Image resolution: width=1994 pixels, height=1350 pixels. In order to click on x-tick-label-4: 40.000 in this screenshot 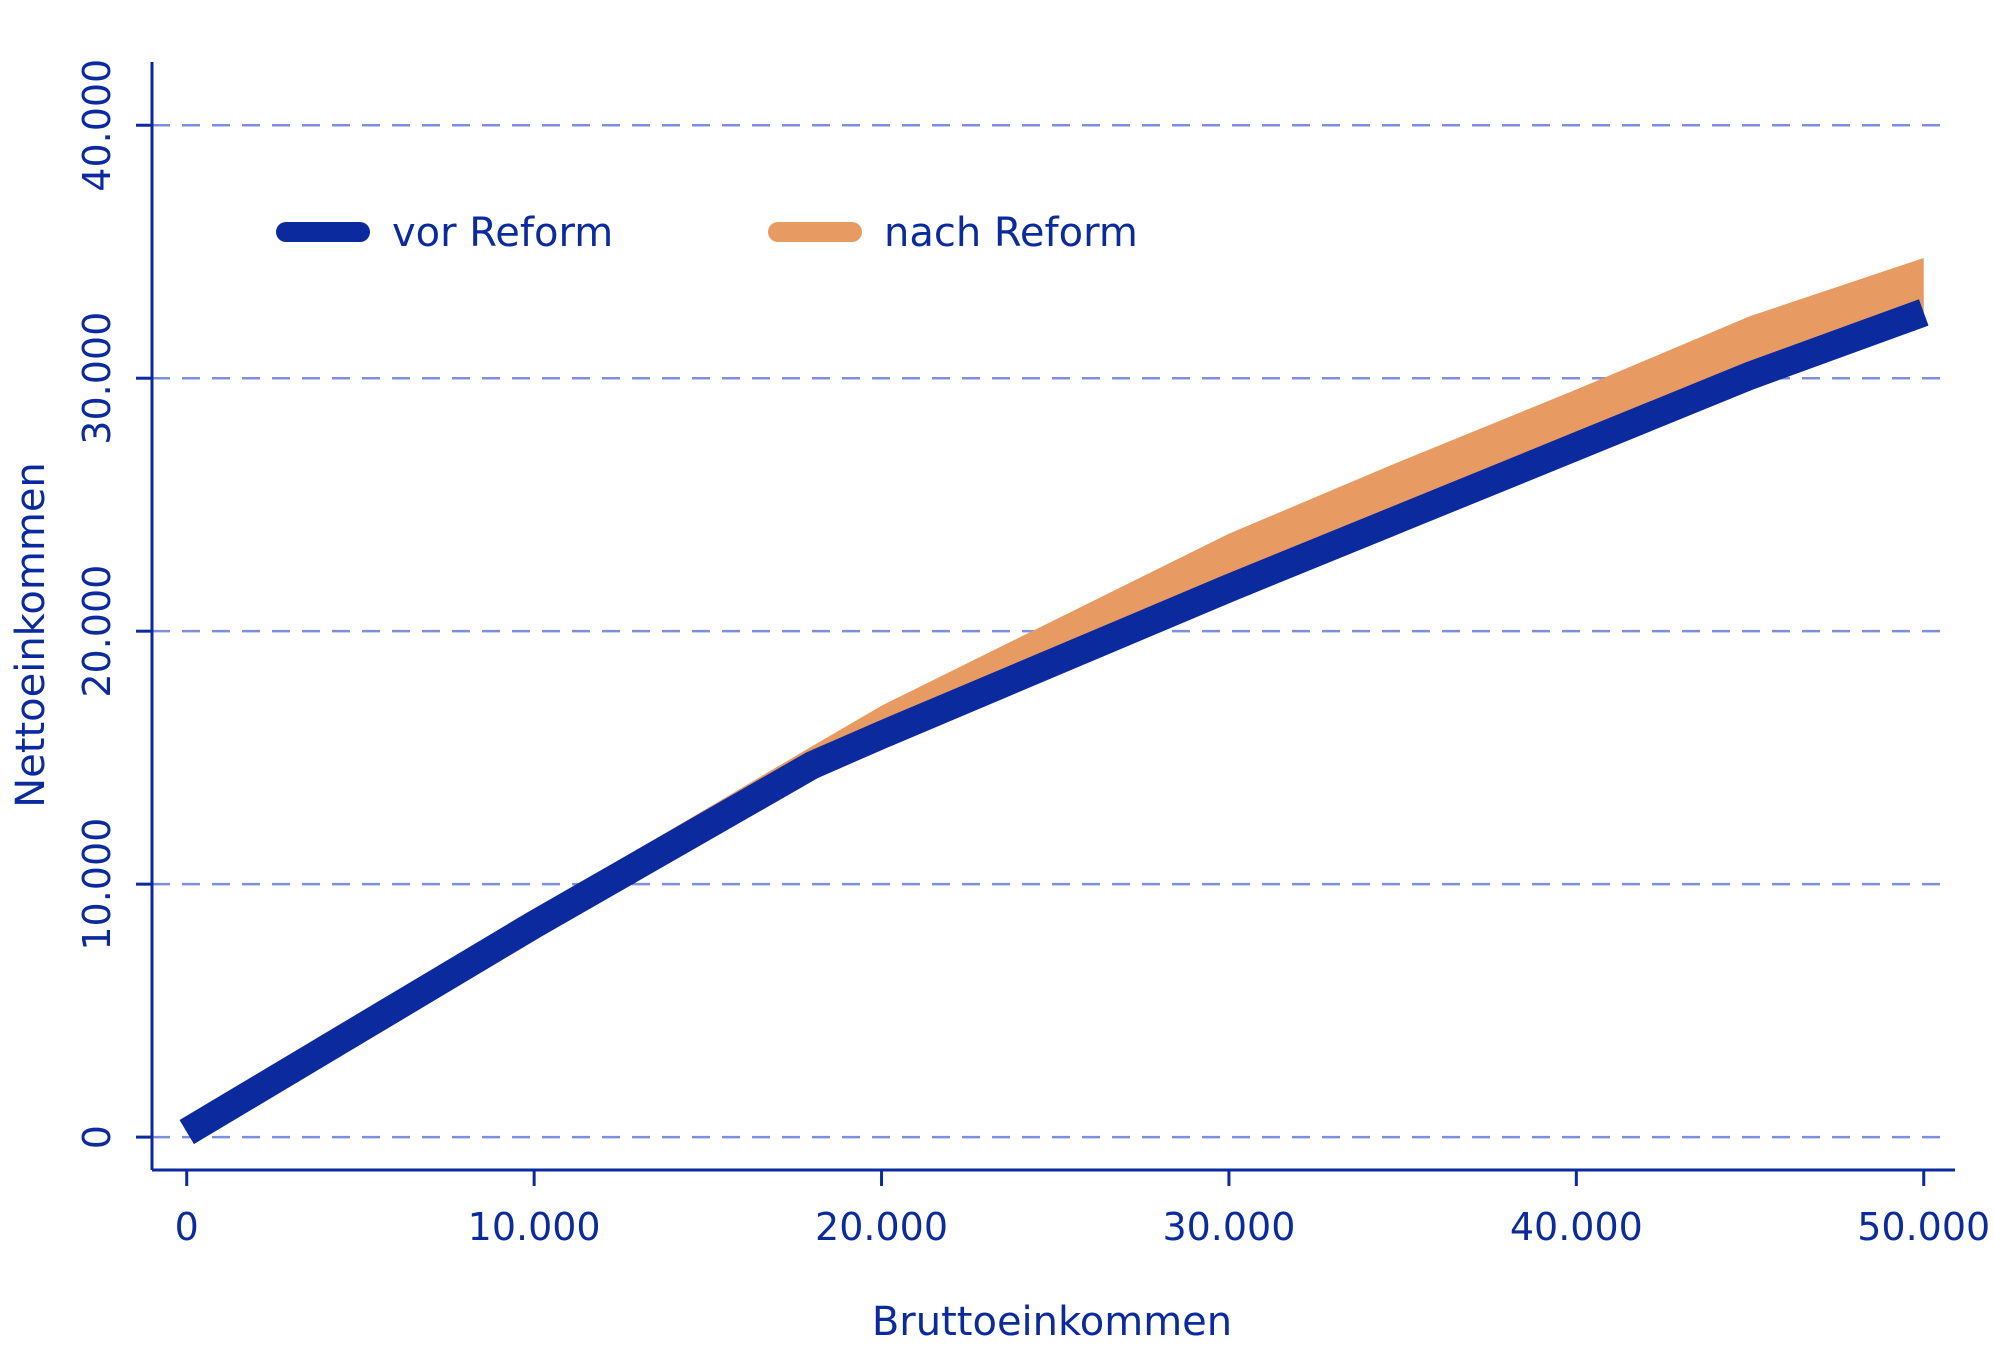, I will do `click(1576, 1227)`.